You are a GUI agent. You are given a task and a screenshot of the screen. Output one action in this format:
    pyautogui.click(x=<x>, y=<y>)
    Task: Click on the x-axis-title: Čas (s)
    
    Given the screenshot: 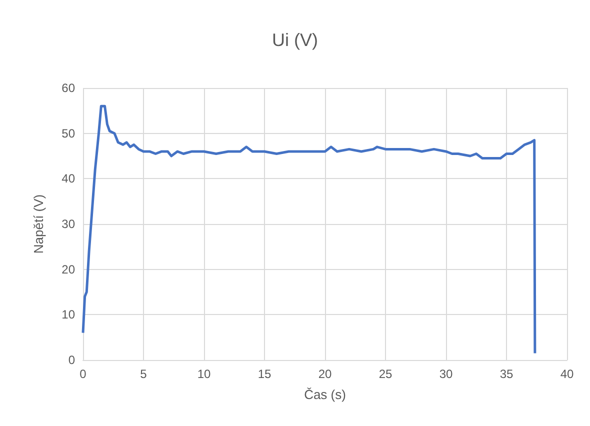 What is the action you would take?
    pyautogui.click(x=325, y=394)
    